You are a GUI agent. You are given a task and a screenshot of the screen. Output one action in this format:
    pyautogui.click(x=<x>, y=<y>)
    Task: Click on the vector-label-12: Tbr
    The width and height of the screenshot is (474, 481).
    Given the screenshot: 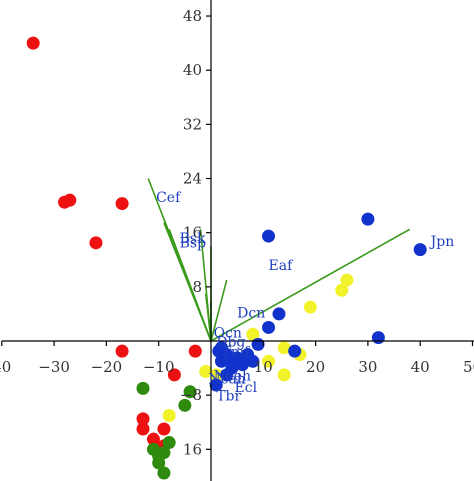 What is the action you would take?
    pyautogui.click(x=228, y=397)
    